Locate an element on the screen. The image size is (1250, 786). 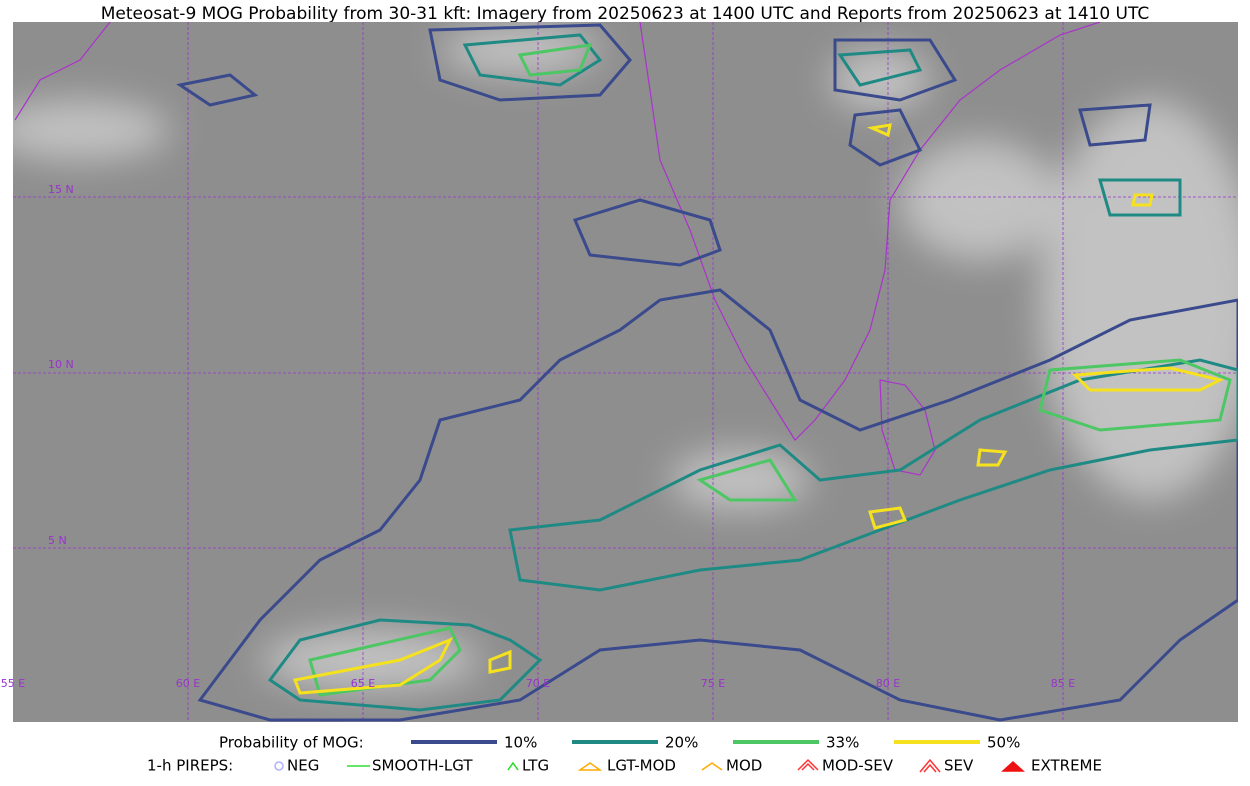
pirep-label: SEV is located at coordinates (959, 766).